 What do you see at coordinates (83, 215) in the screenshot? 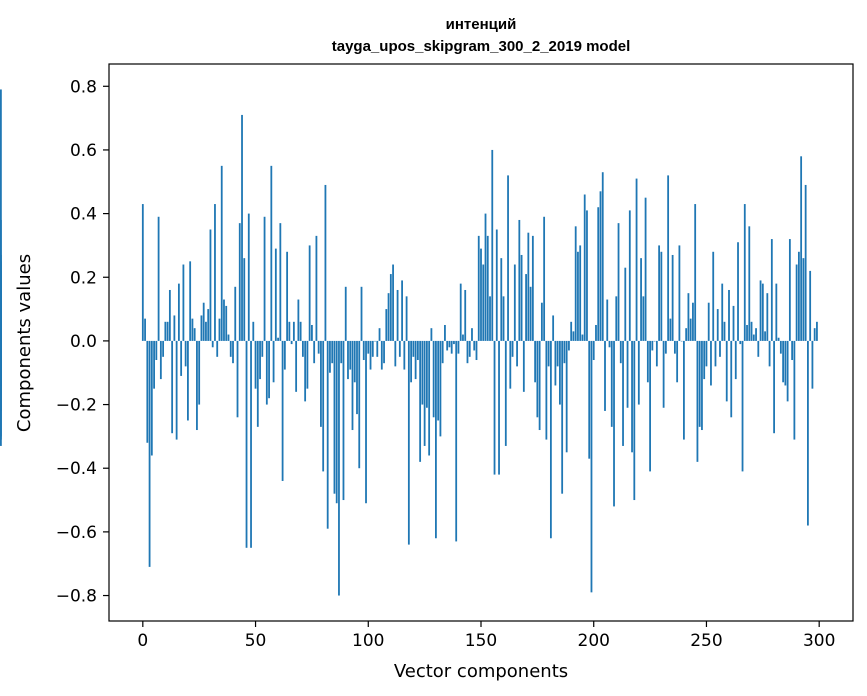
I see `y-tick-label: 0.4` at bounding box center [83, 215].